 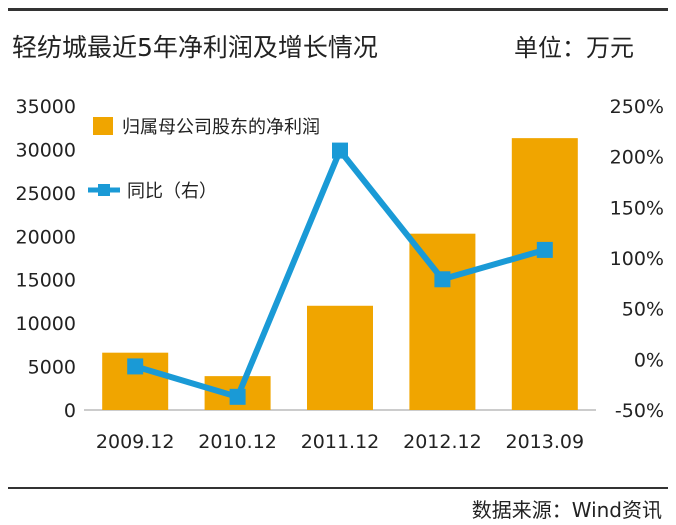 I want to click on left-tick-label: 25000, so click(x=46, y=194).